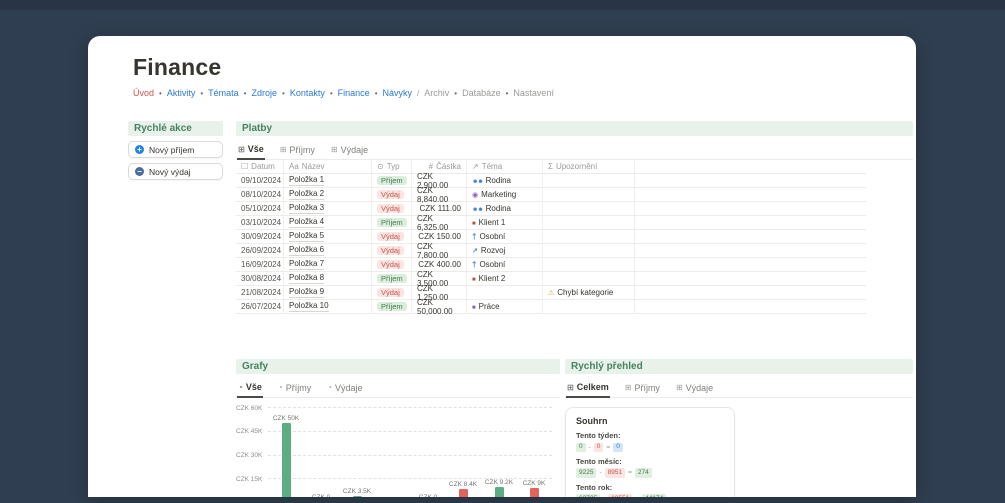 Image resolution: width=1005 pixels, height=503 pixels. I want to click on tab-payments-vydaje: ⊞ Výdaje, so click(349, 150).